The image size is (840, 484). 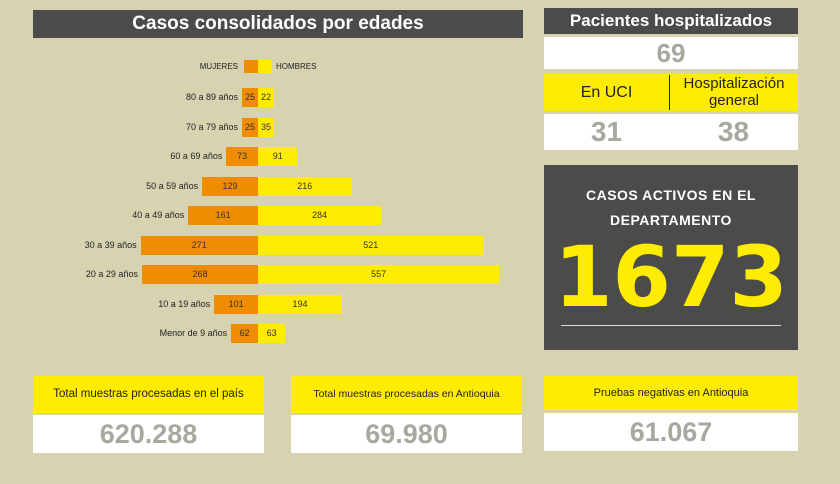 What do you see at coordinates (199, 245) in the screenshot?
I see `bar-mujeres: 271` at bounding box center [199, 245].